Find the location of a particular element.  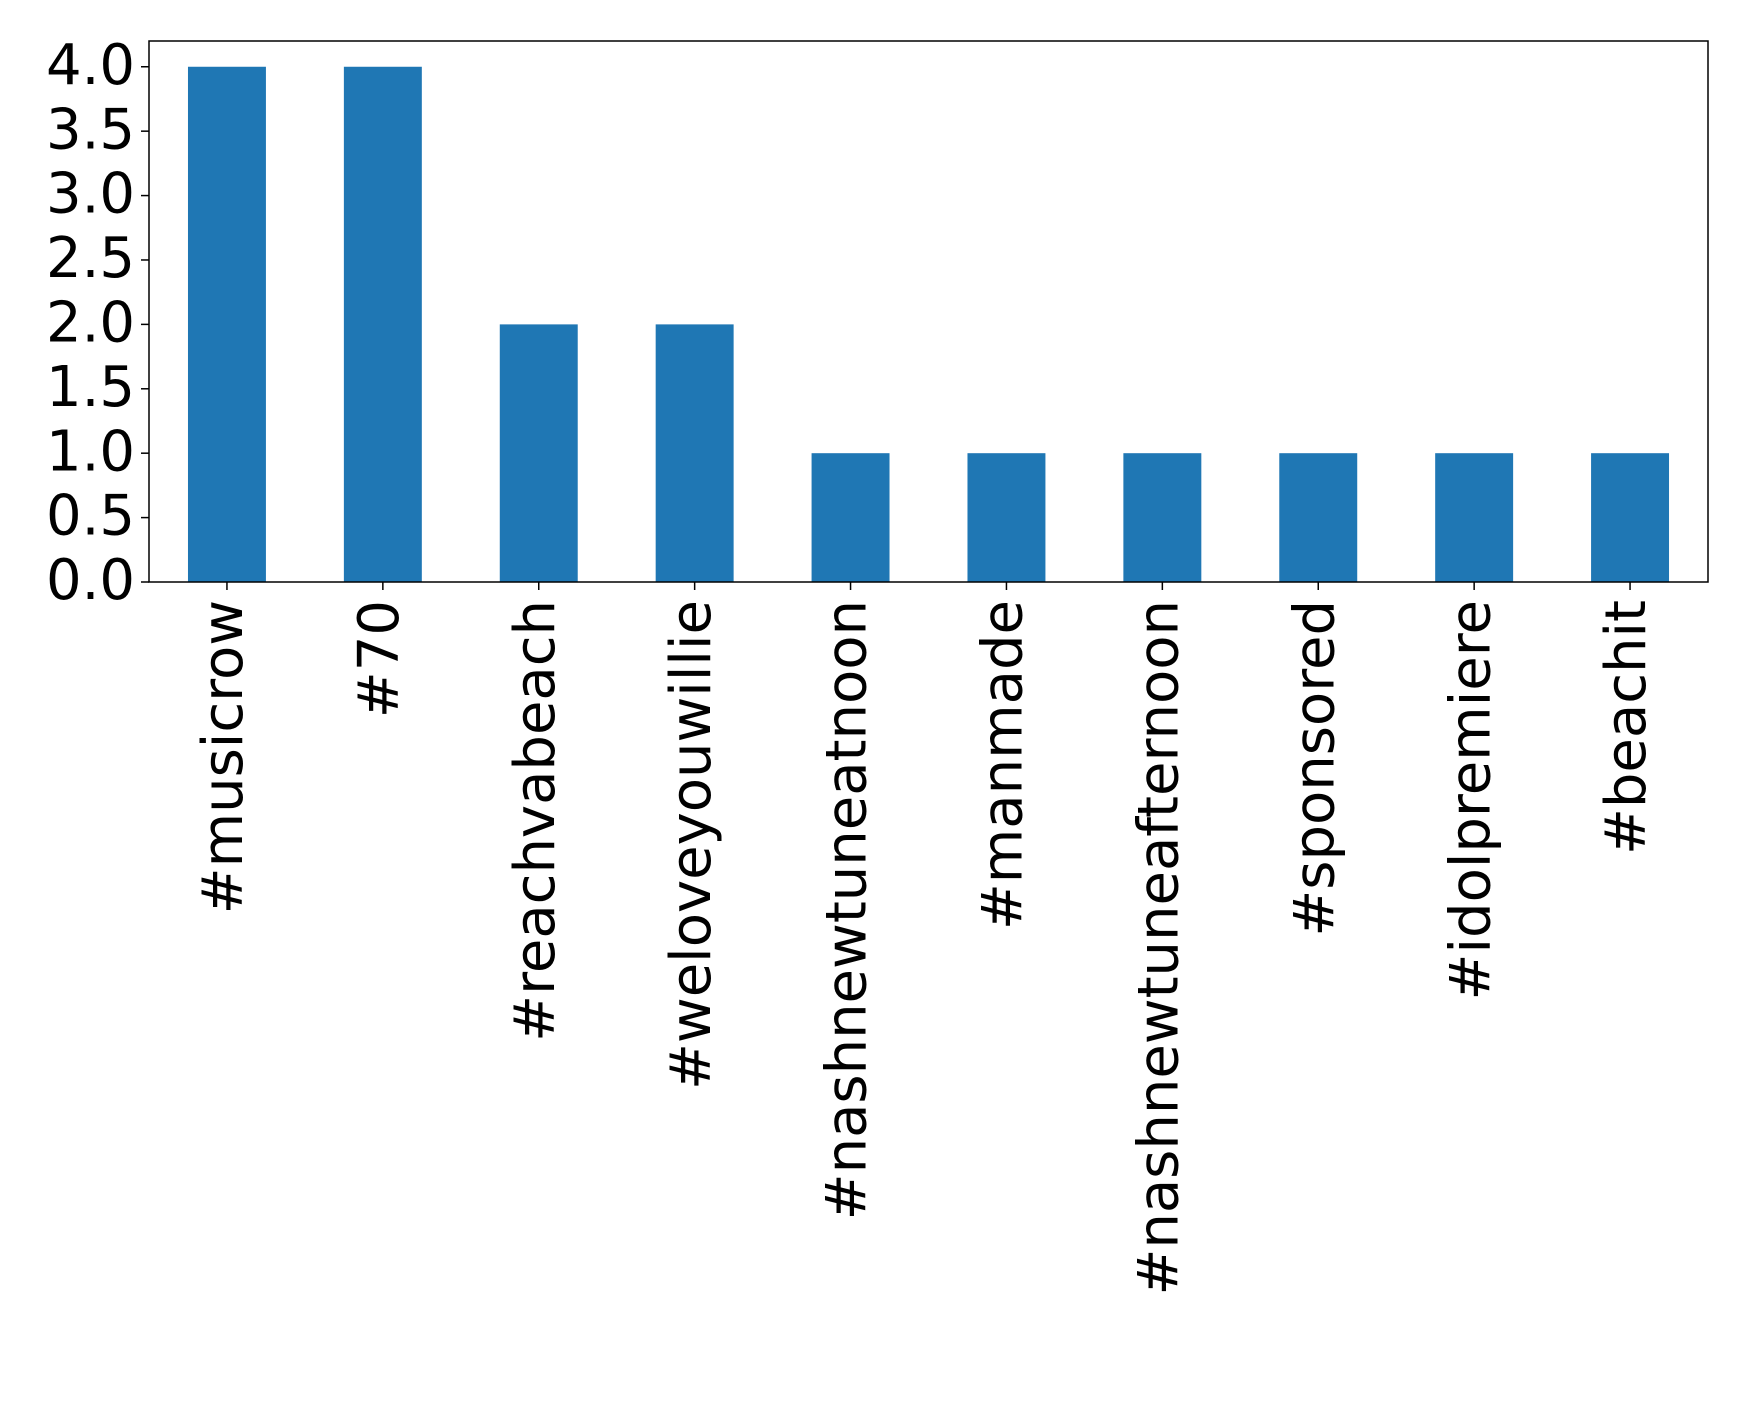

x-tick-label: #beachit is located at coordinates (1626, 727).